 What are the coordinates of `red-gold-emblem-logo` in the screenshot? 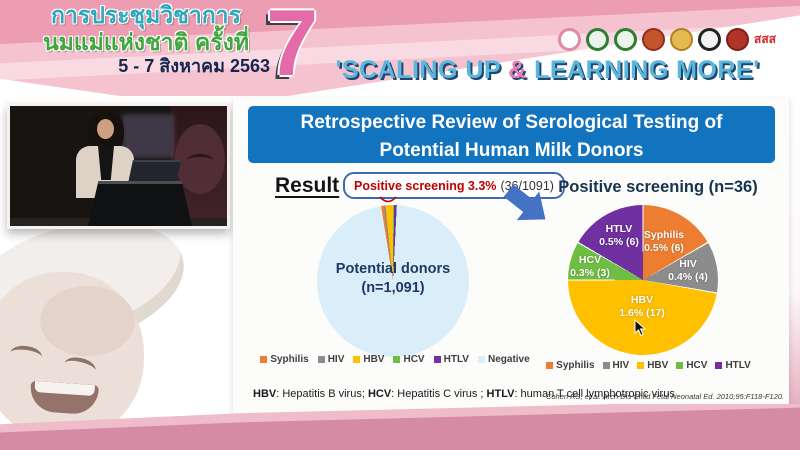 It's located at (653, 39).